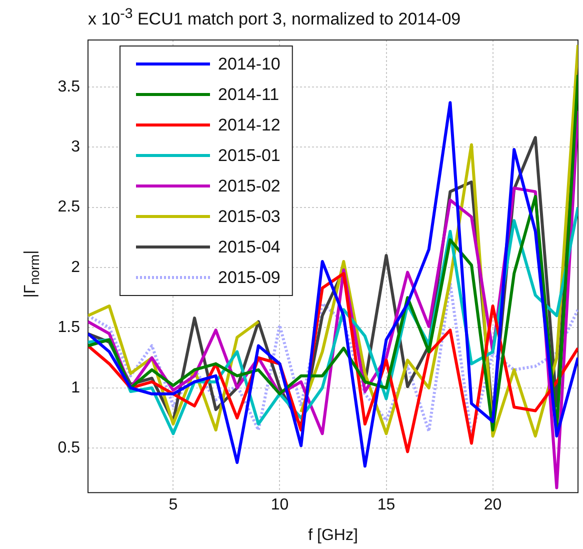 This screenshot has width=583, height=549. Describe the element at coordinates (249, 247) in the screenshot. I see `legend-label: 2015-04` at that location.